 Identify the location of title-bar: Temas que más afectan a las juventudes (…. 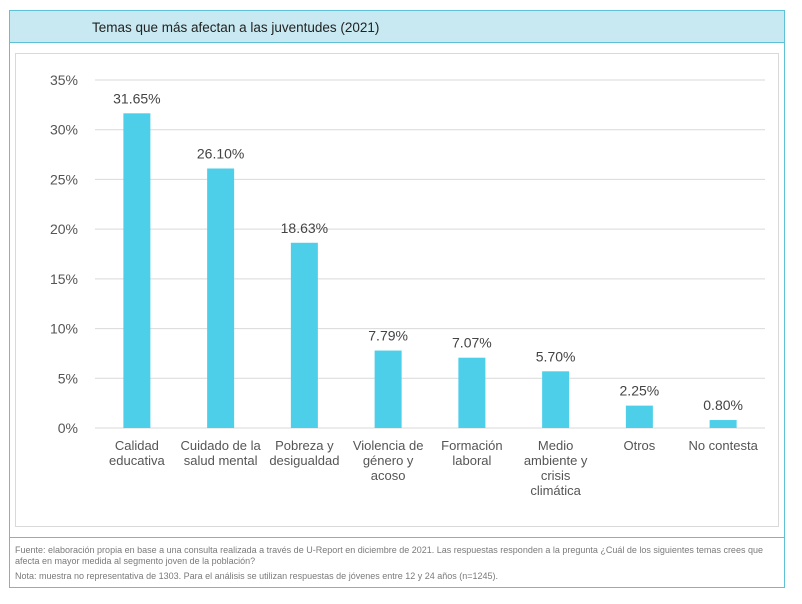
(397, 27).